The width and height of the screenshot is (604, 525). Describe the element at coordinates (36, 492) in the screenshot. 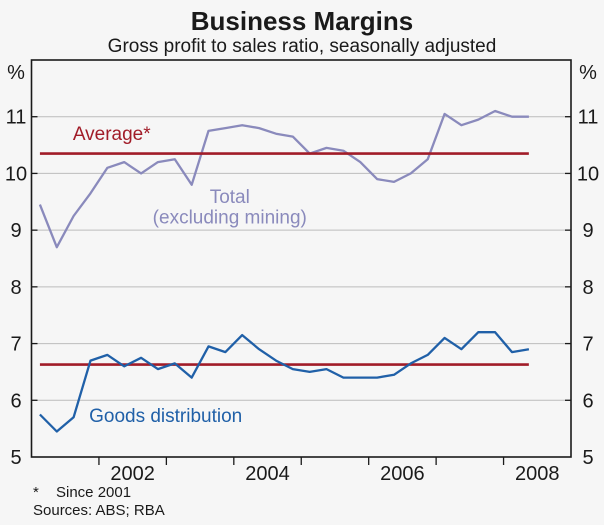

I see `footnote-asterisk: *` at that location.